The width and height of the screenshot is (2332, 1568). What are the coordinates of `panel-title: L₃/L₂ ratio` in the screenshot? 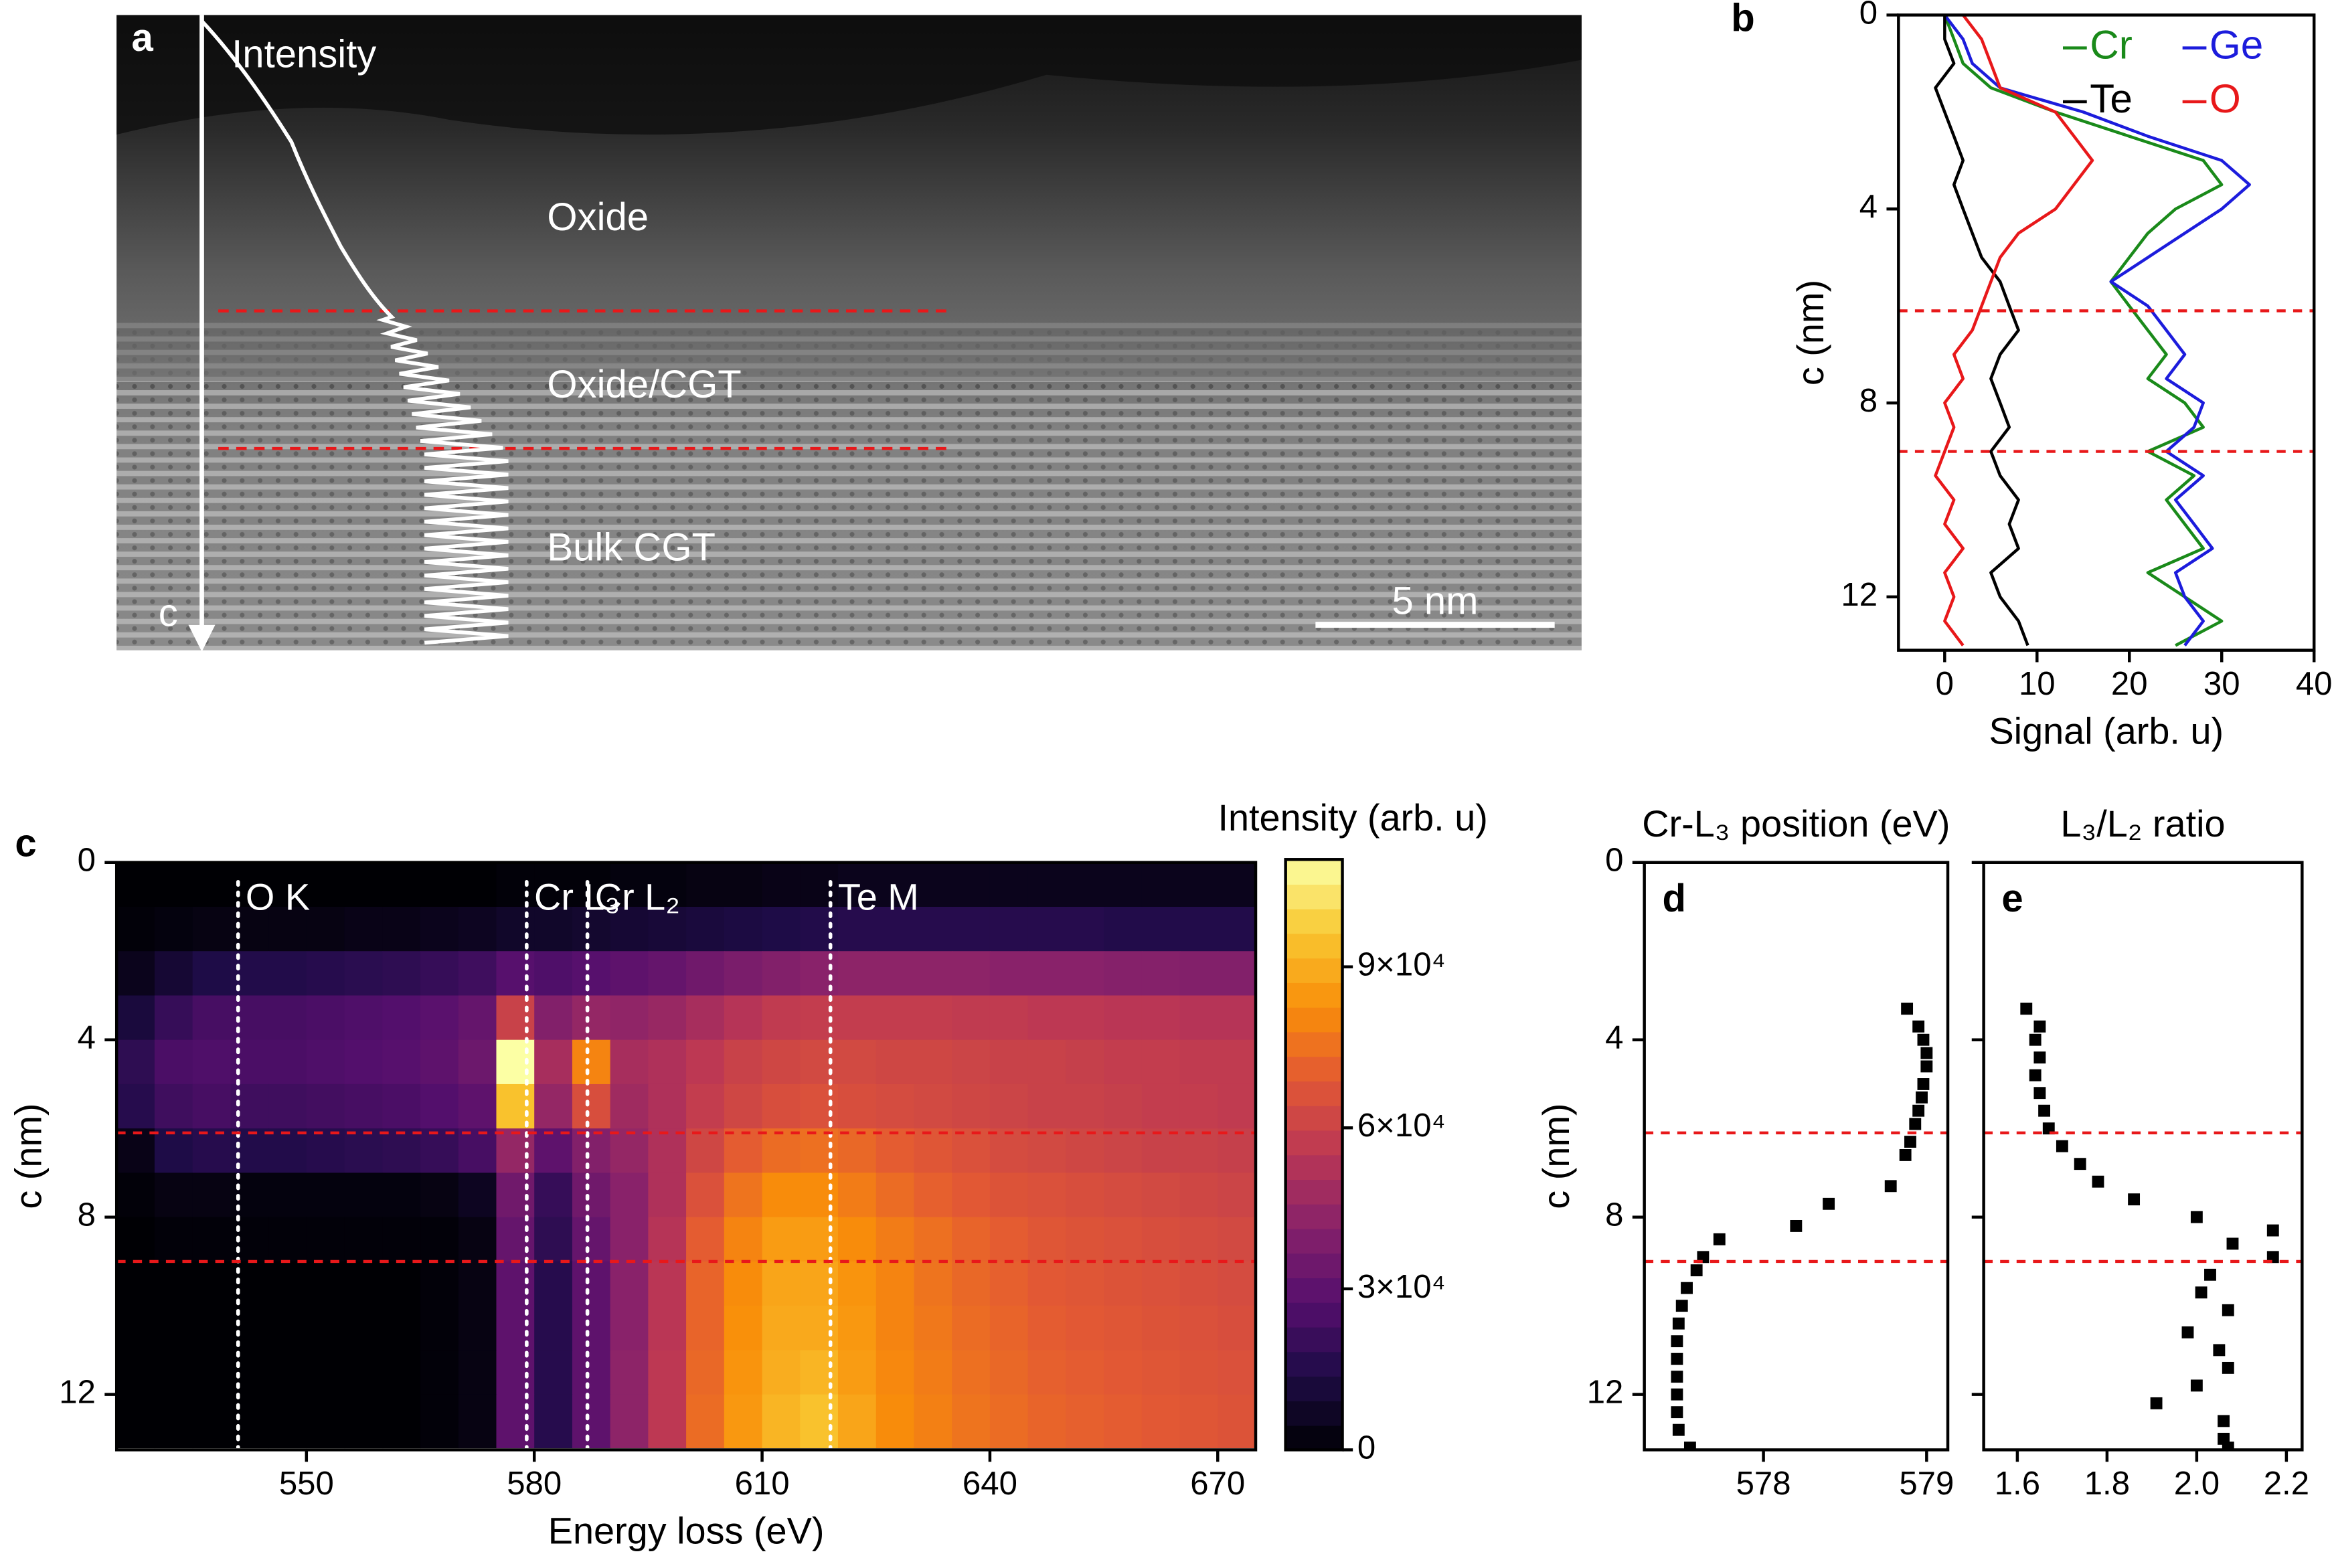 It's located at (2142, 824).